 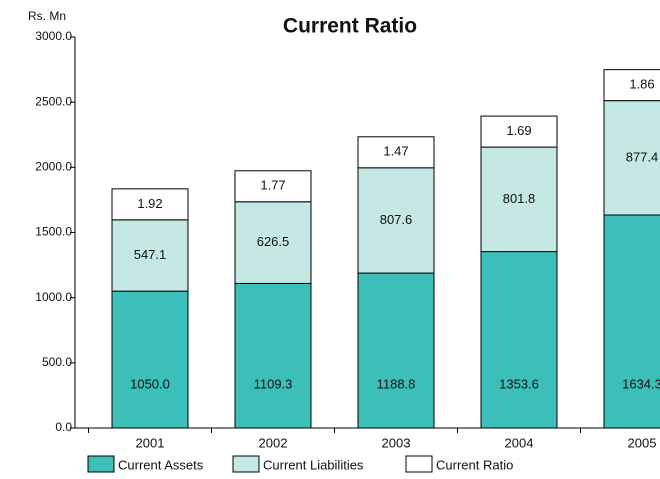 I want to click on data-label: 1634.3, so click(x=641, y=383).